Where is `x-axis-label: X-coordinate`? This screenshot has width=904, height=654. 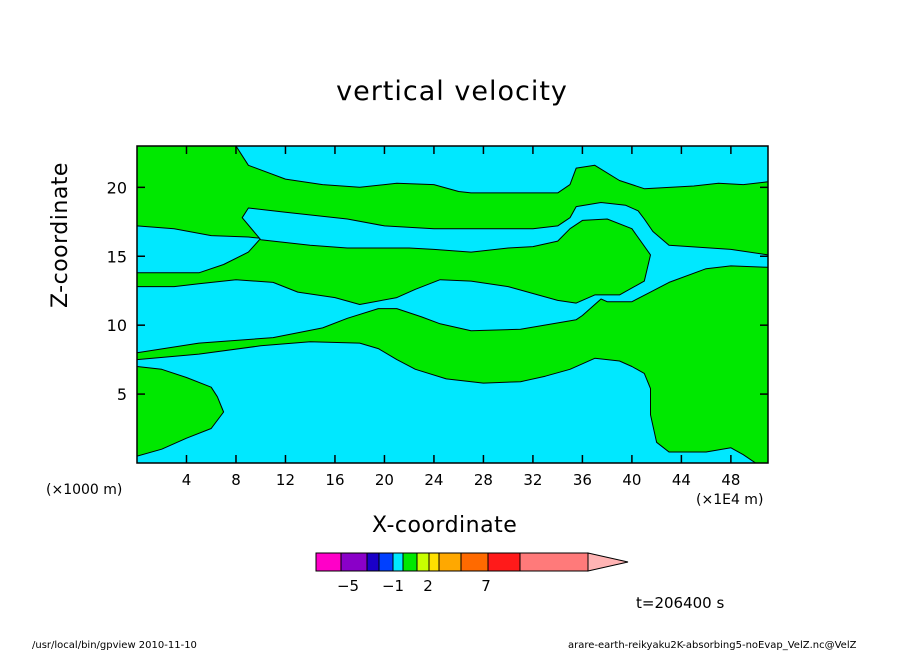
x-axis-label: X-coordinate is located at coordinates (445, 525).